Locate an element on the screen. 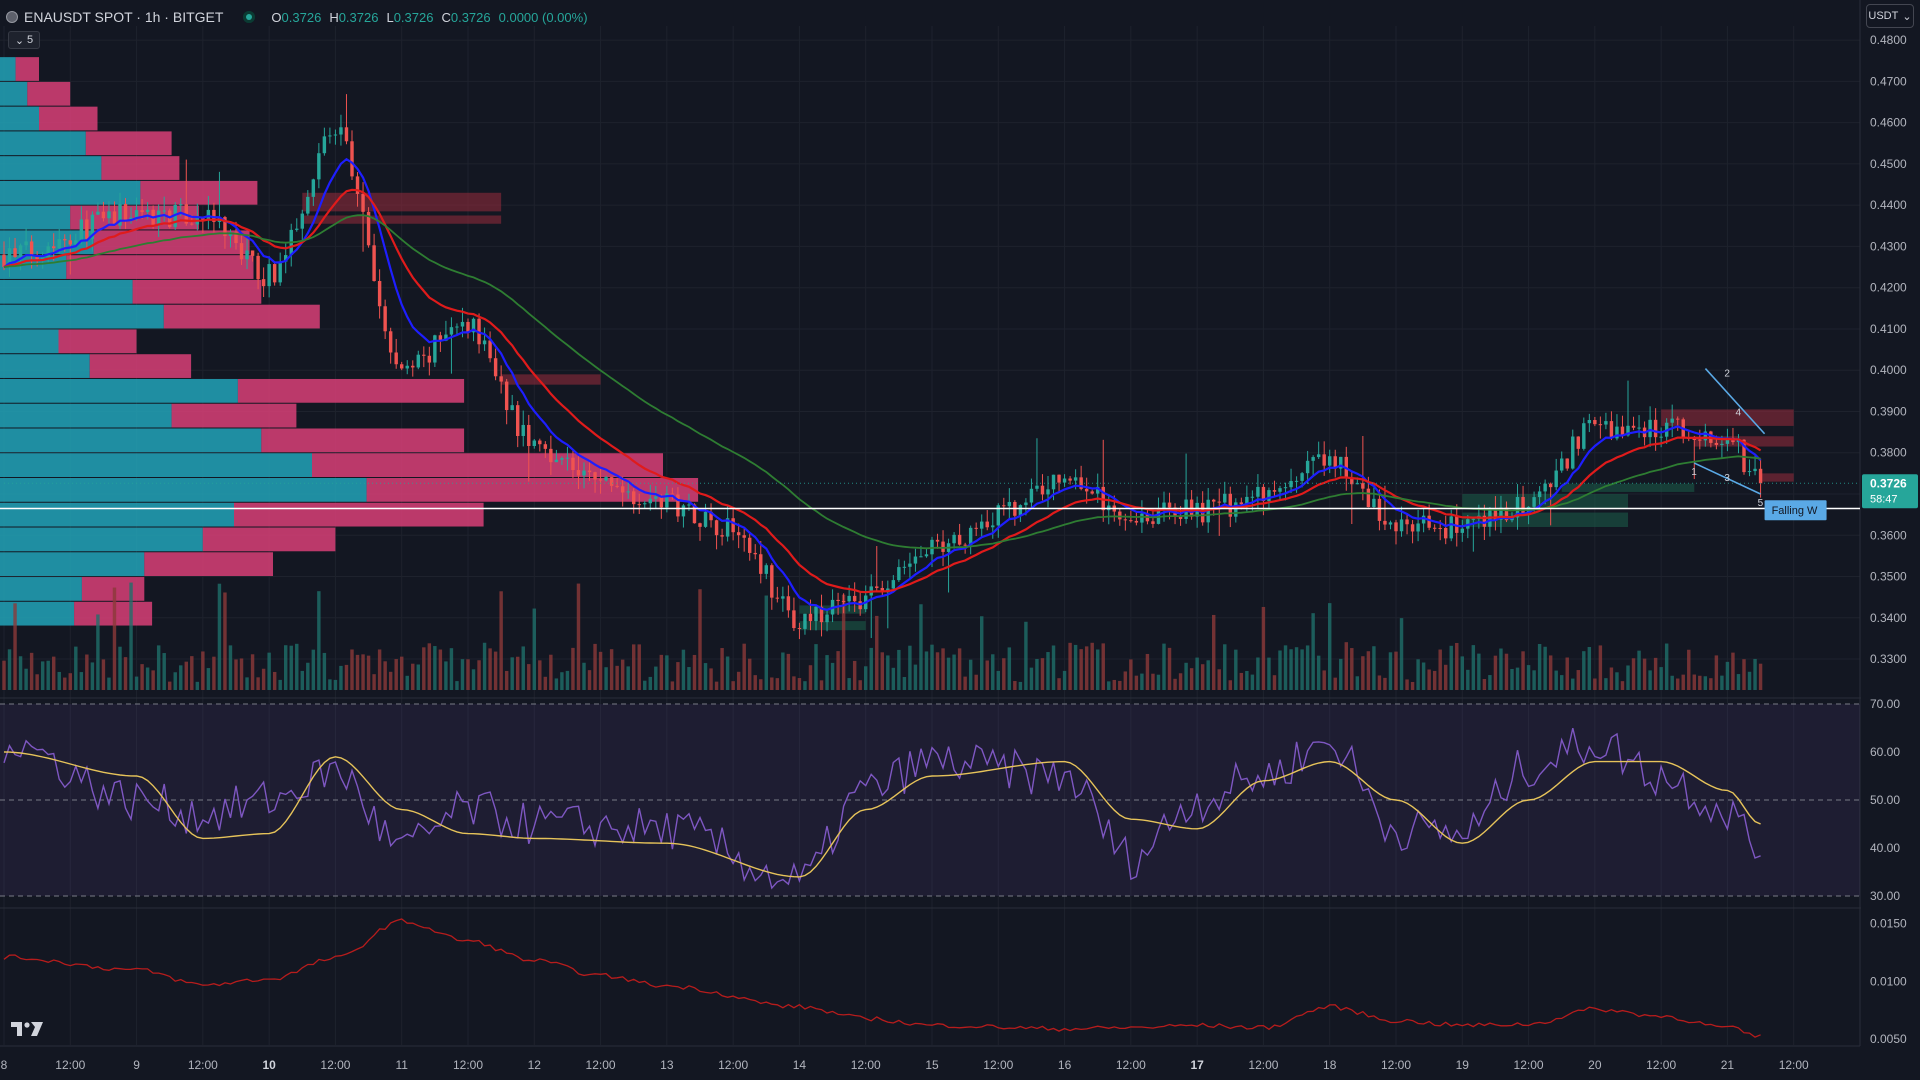 This screenshot has width=1920, height=1080. time-tick-label: 15 is located at coordinates (932, 1065).